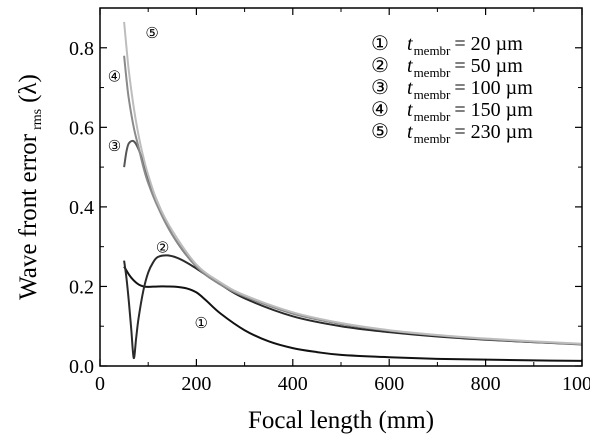 The image size is (590, 439). I want to click on series-marker-1: ①, so click(200, 324).